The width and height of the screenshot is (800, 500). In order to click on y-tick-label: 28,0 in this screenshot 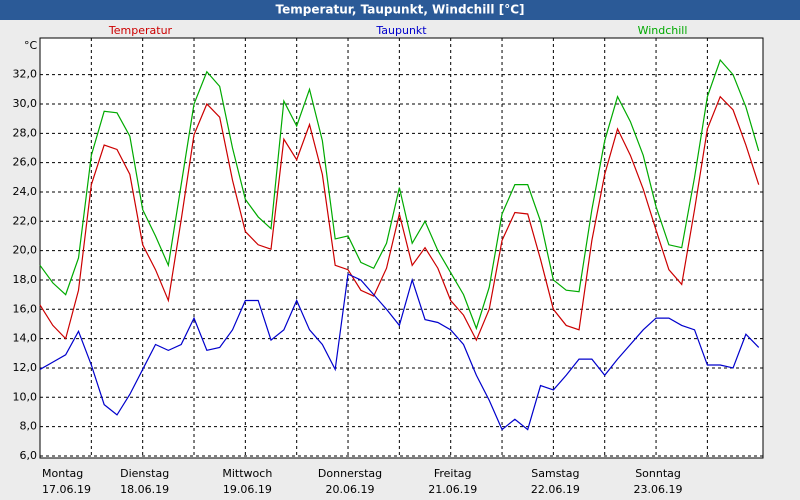, I will do `click(25, 132)`.